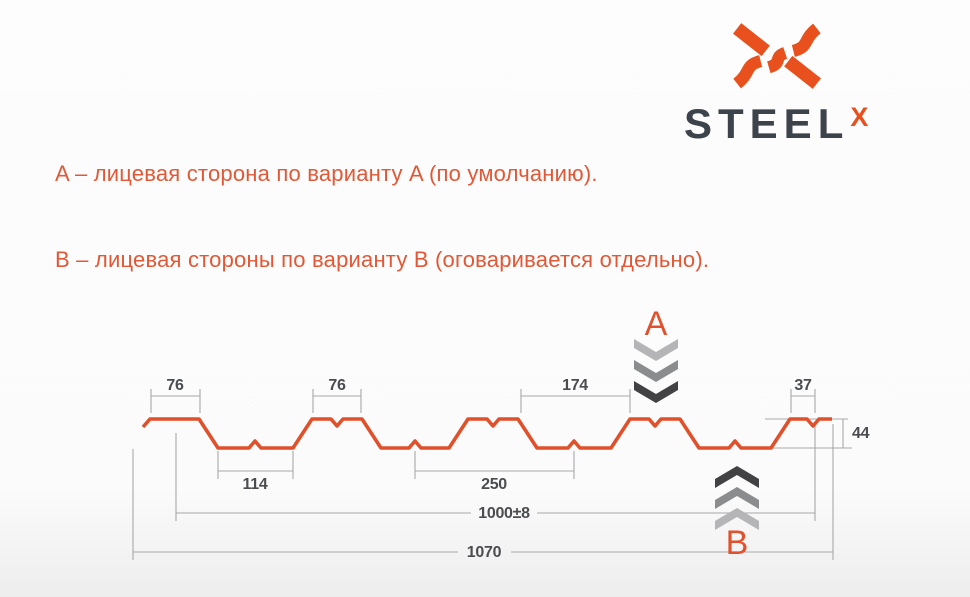 This screenshot has width=970, height=597. I want to click on logo: STEEL X, so click(799, 83).